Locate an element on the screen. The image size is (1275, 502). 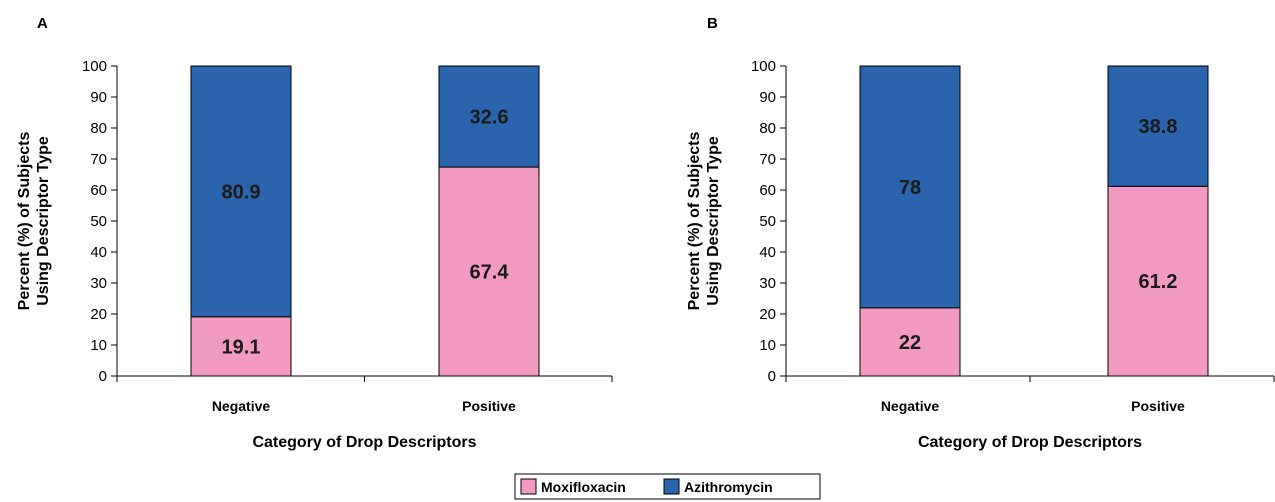
data-label: 61.2 is located at coordinates (1158, 282).